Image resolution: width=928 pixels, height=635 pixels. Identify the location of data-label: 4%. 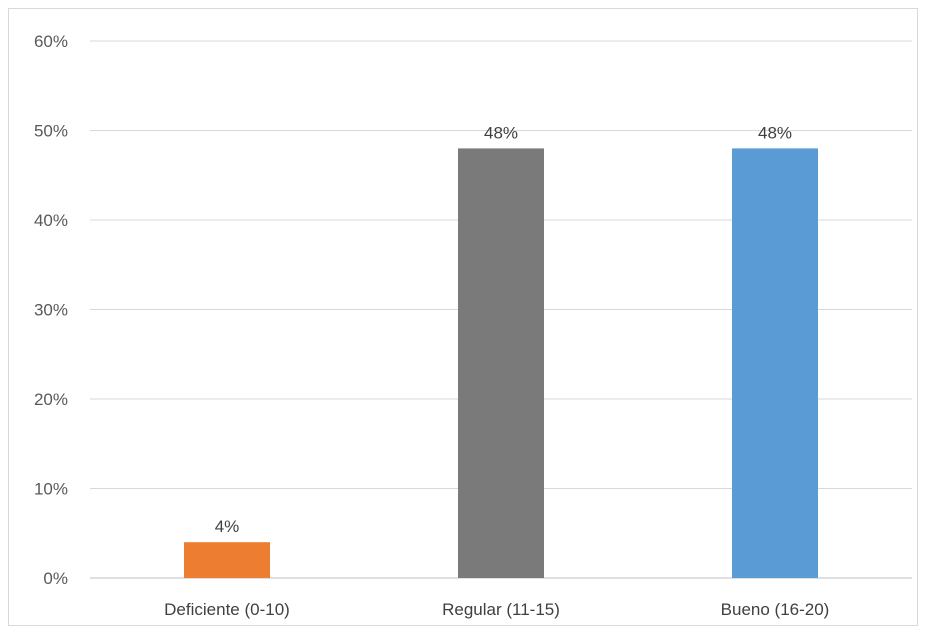
(227, 526).